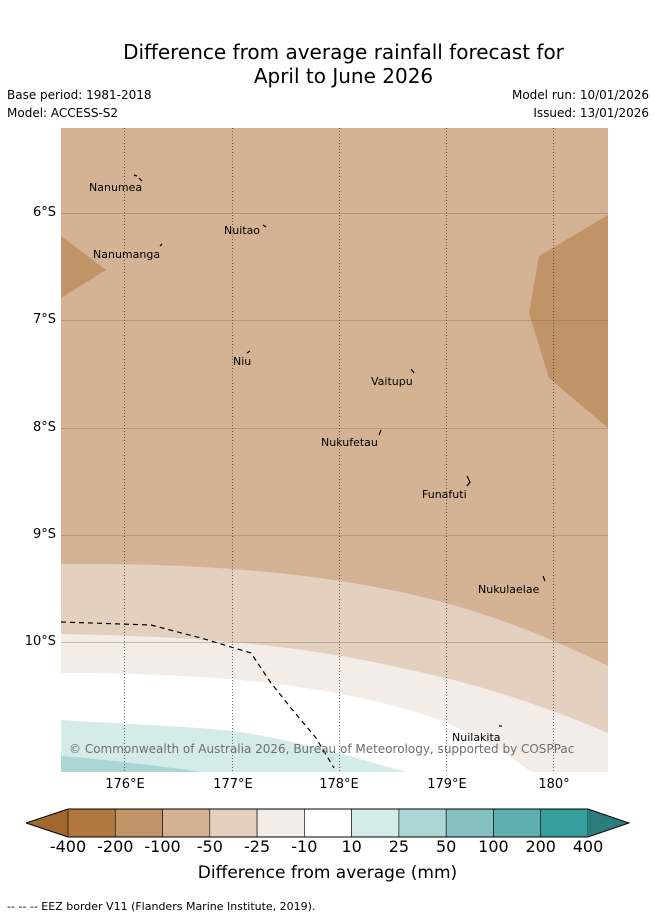 This screenshot has height=919, width=655. What do you see at coordinates (162, 846) in the screenshot?
I see `colorbar-tick-label: -100` at bounding box center [162, 846].